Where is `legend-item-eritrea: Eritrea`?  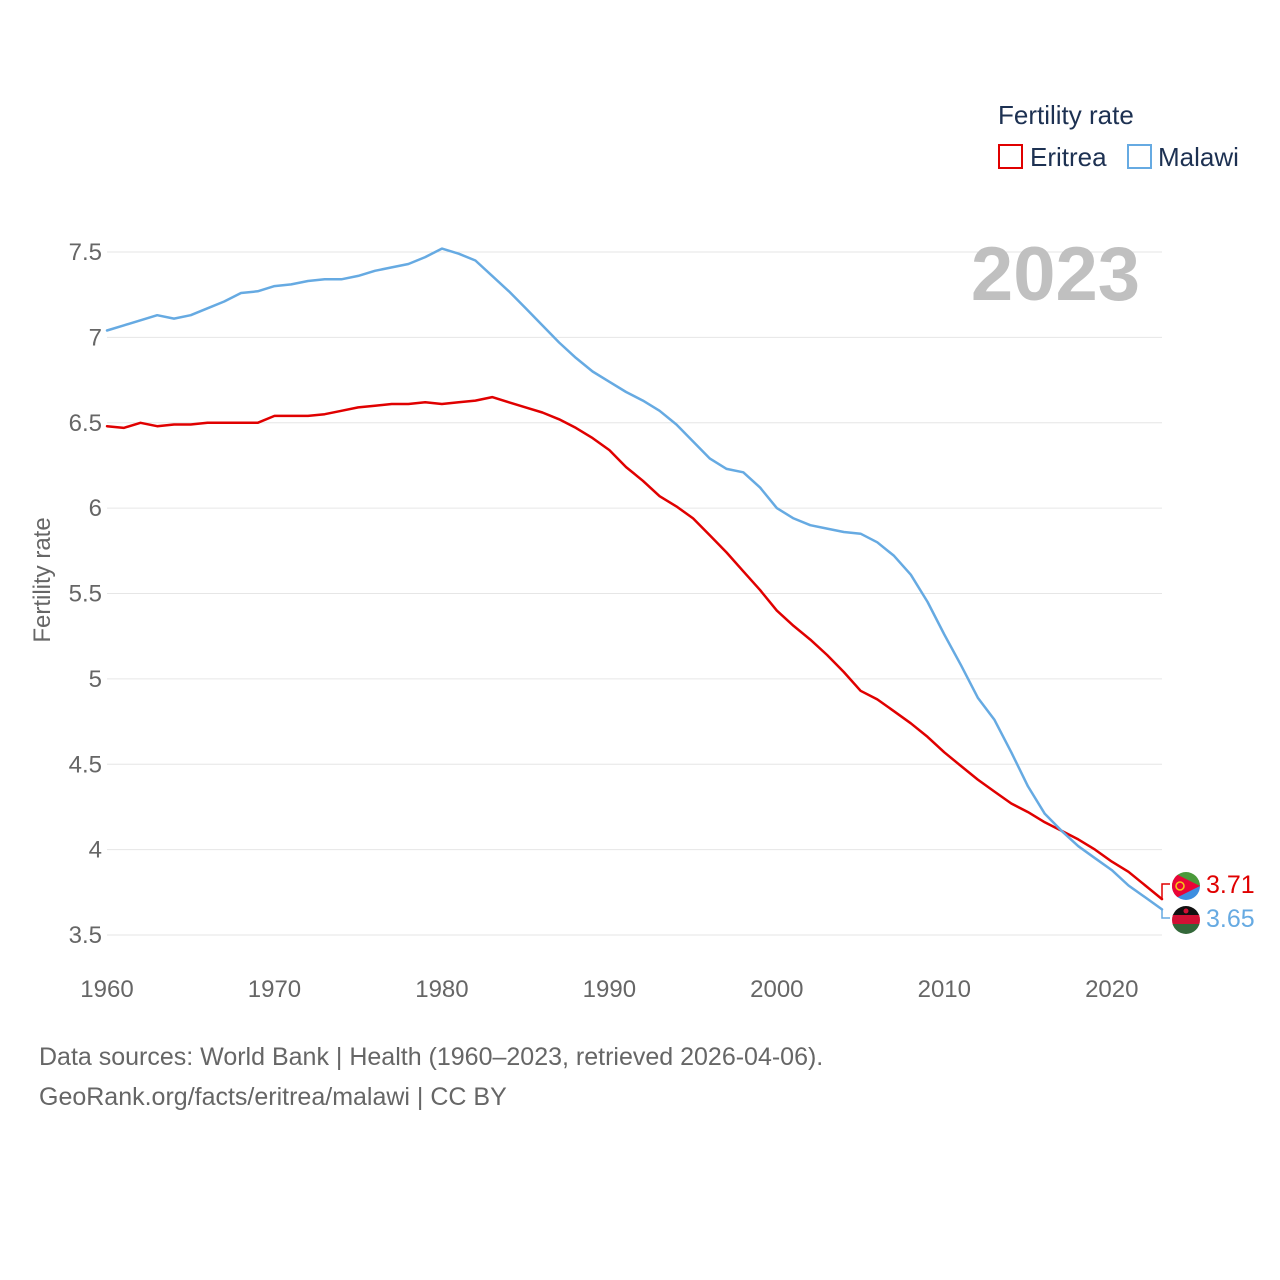
legend-item-eritrea: Eritrea is located at coordinates (1052, 157).